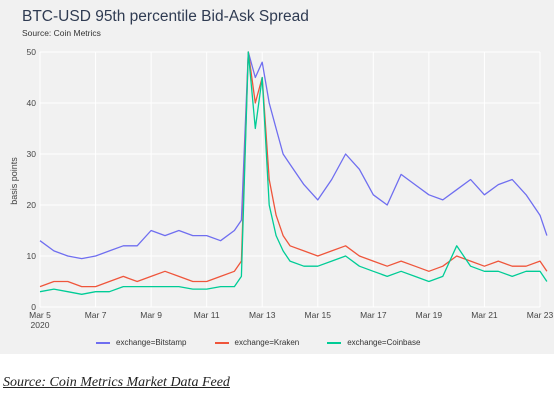 This screenshot has height=401, width=554. I want to click on x-tick-label: Mar 5, so click(40, 315).